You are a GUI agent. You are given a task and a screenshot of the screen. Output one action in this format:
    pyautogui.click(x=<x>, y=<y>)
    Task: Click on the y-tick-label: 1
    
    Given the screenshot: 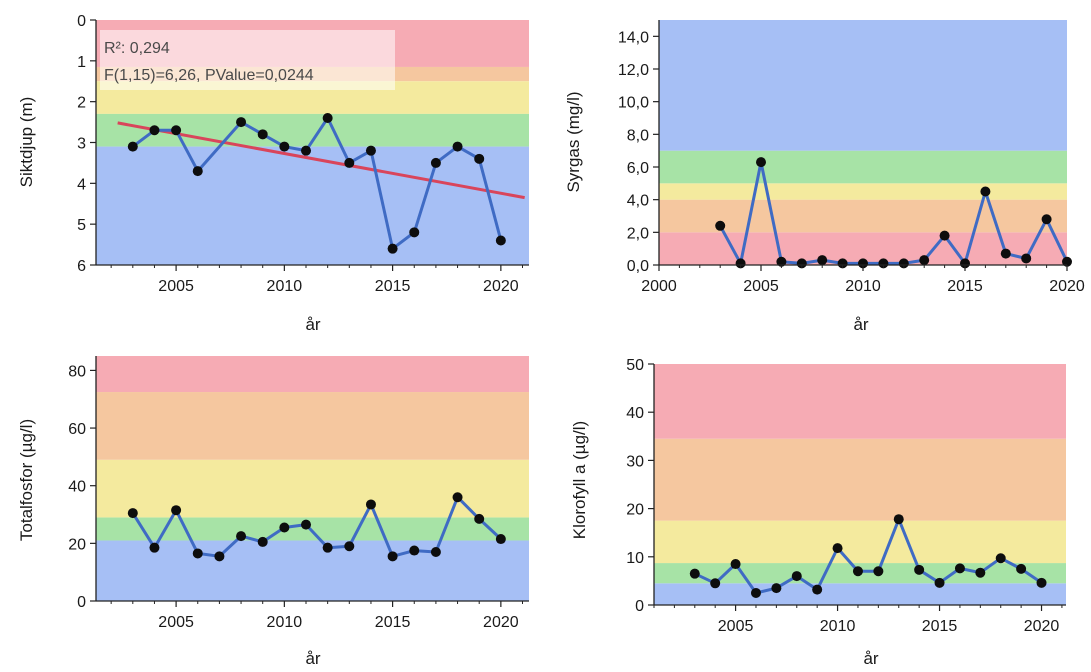 What is the action you would take?
    pyautogui.click(x=81, y=62)
    